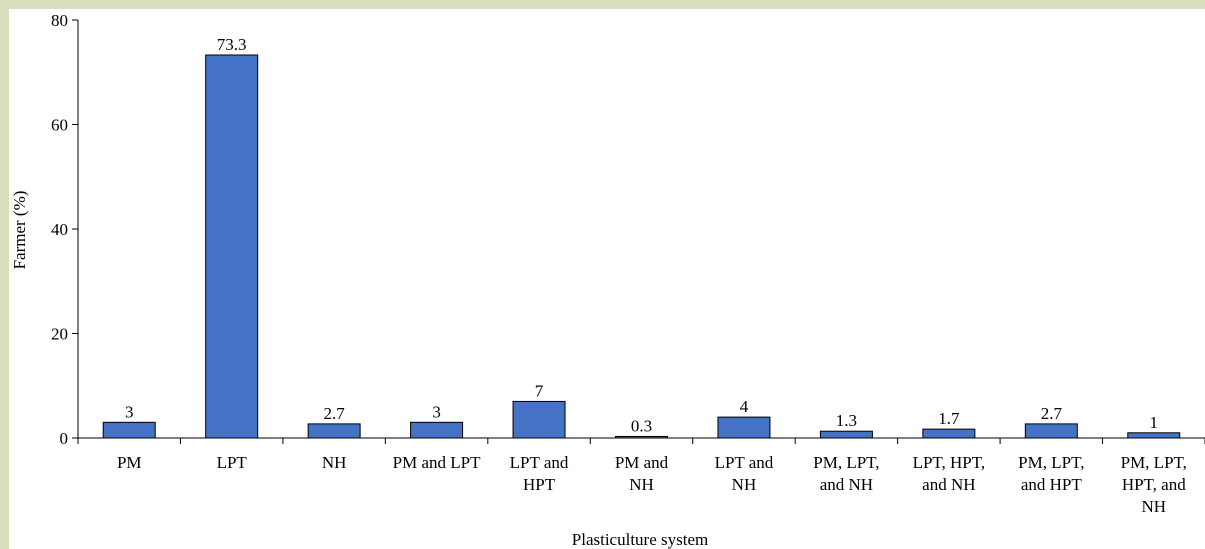 The height and width of the screenshot is (549, 1205). I want to click on data-label: 0.3, so click(641, 425).